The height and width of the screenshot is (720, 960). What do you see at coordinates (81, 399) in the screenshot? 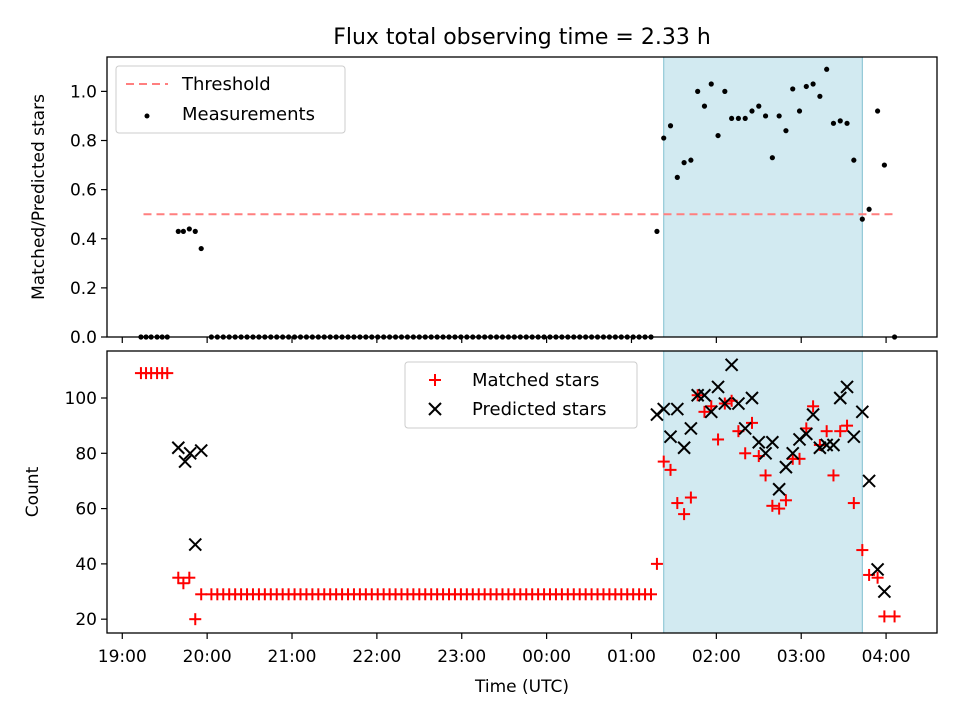
I see `y-tick-label: 100` at bounding box center [81, 399].